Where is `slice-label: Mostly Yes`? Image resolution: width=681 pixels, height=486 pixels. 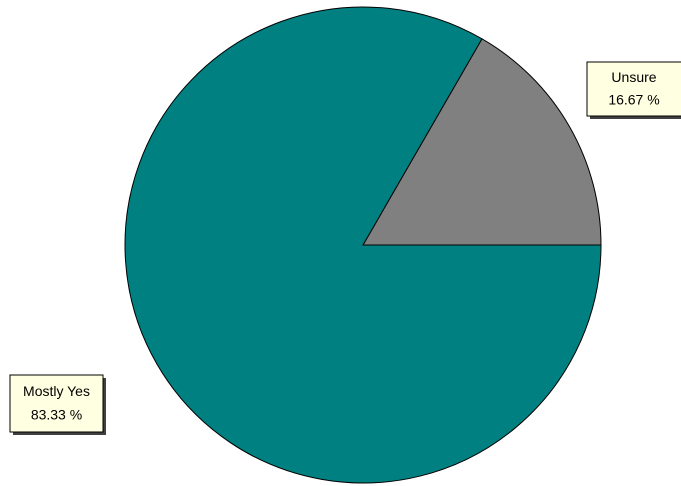 slice-label: Mostly Yes is located at coordinates (56, 391).